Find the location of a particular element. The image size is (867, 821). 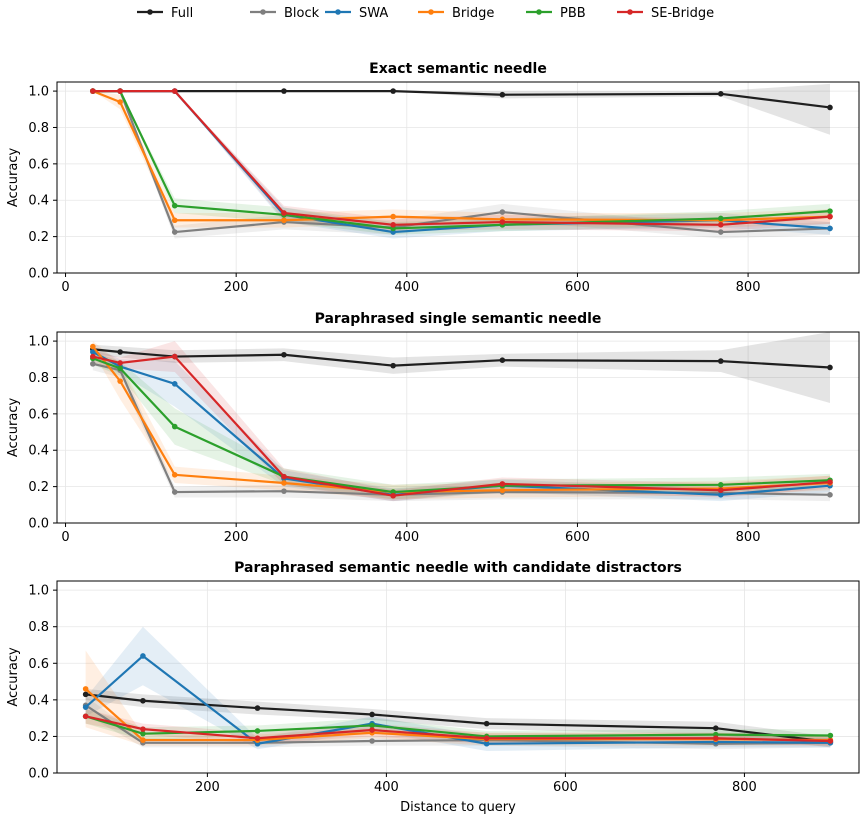

legend-marker is located at coordinates (630, 12).